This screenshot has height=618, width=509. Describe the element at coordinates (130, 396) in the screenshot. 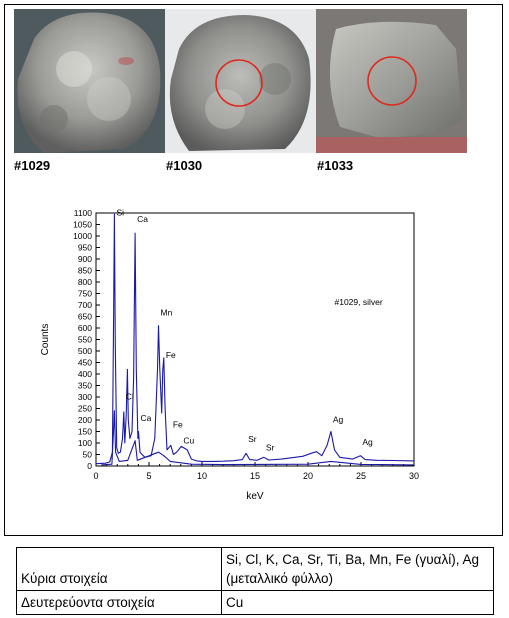

I see `peak-label: Cl` at that location.